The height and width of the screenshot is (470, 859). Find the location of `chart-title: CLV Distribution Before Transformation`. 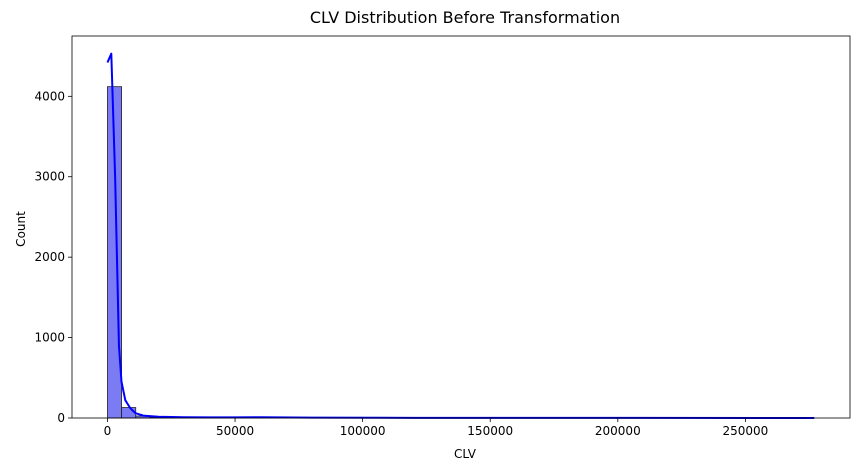

chart-title: CLV Distribution Before Transformation is located at coordinates (465, 17).